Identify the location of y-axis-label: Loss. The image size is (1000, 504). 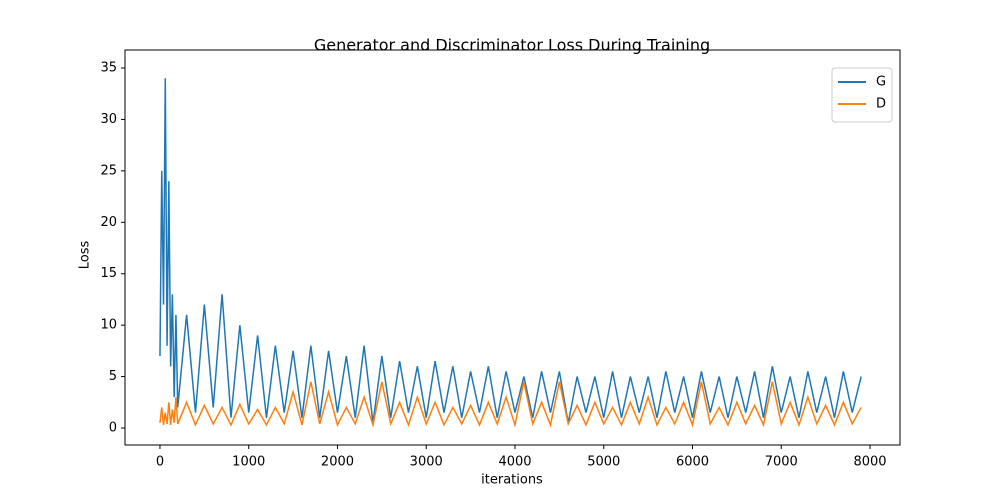
(85, 255).